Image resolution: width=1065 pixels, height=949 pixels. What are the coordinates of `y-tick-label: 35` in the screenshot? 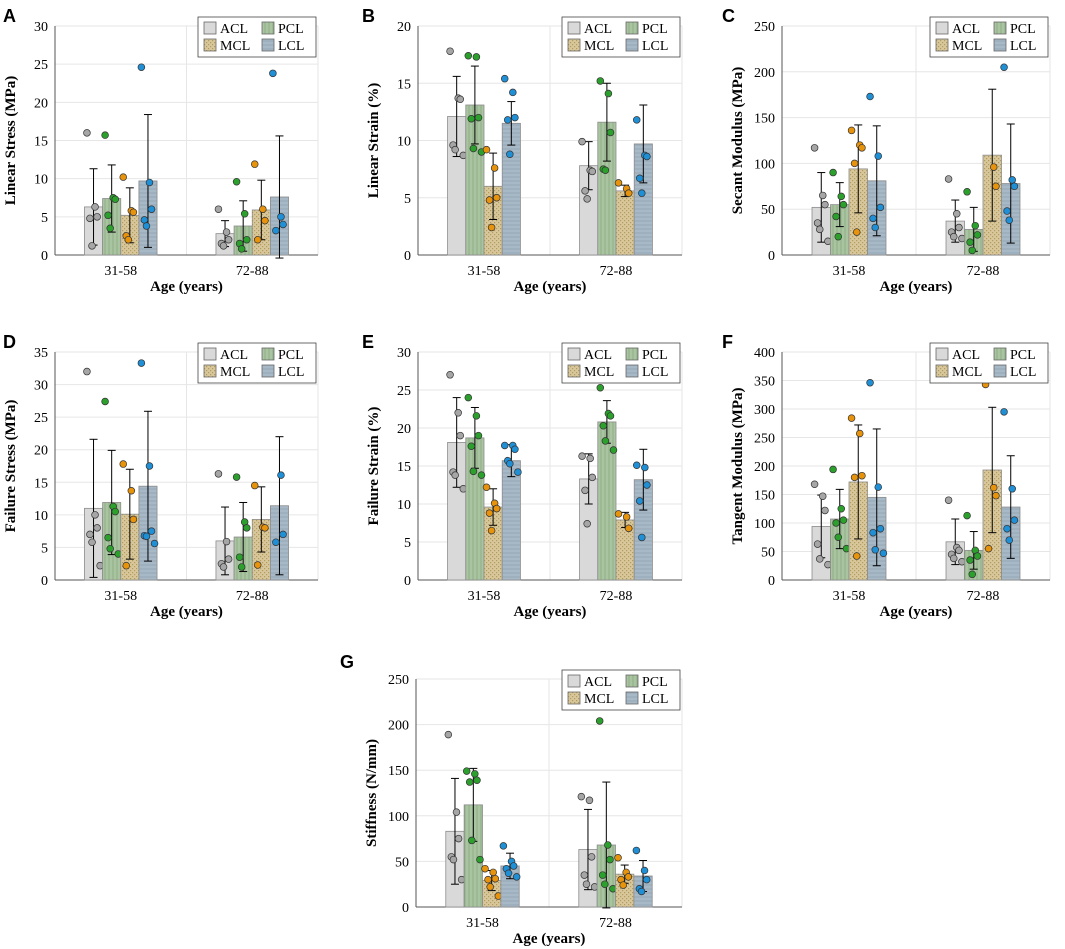 It's located at (41, 353).